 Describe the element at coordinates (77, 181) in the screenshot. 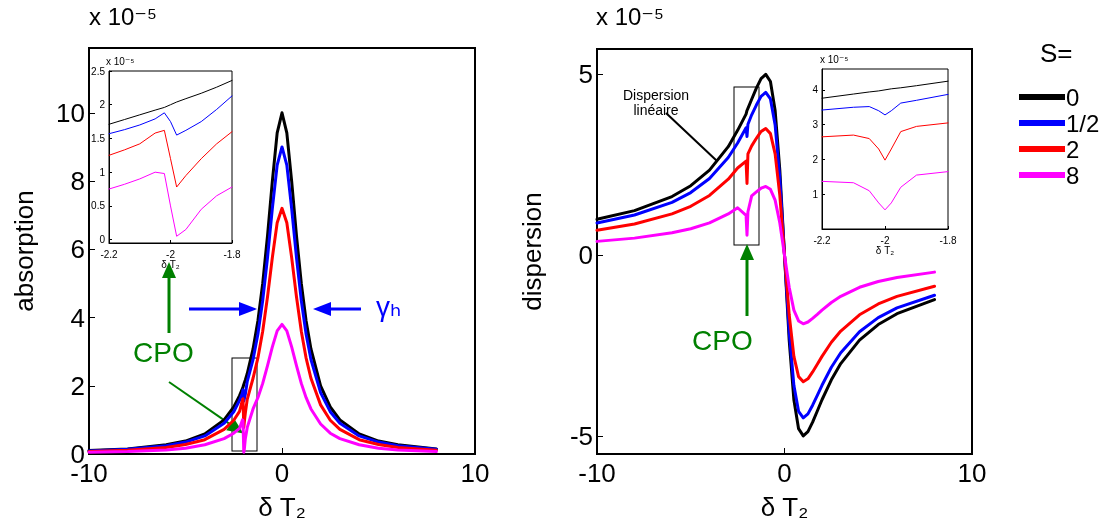

I see `y-tick-label: 8` at that location.